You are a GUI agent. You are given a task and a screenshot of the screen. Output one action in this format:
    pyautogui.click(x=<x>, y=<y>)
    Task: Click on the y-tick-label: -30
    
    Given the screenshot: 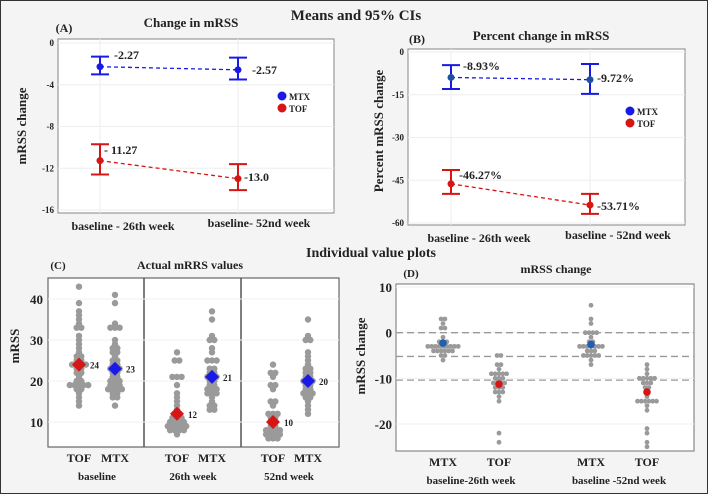 What is the action you would take?
    pyautogui.click(x=398, y=138)
    